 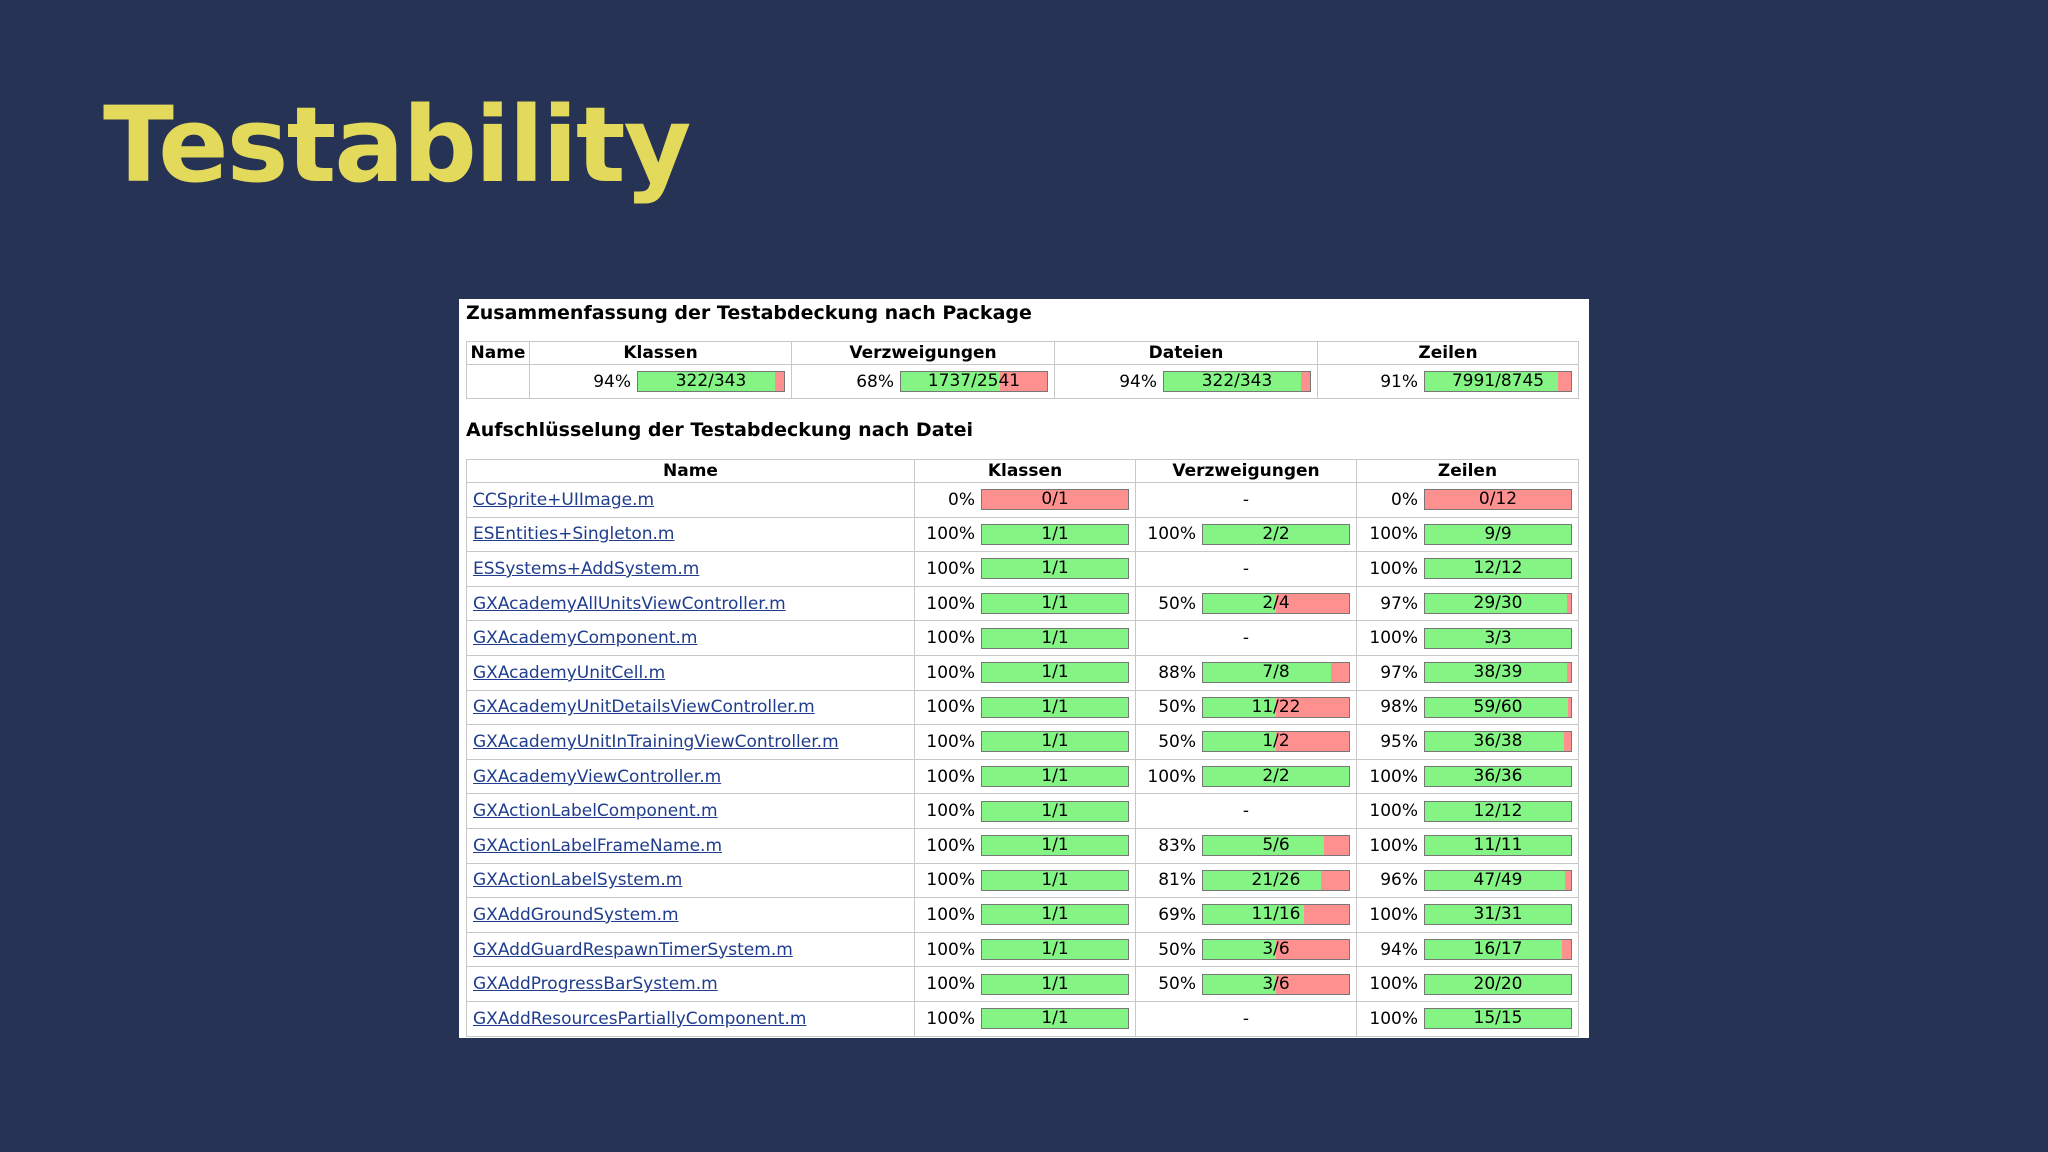 What do you see at coordinates (1276, 949) in the screenshot?
I see `verzweigungen-coverage-label: 3/6` at bounding box center [1276, 949].